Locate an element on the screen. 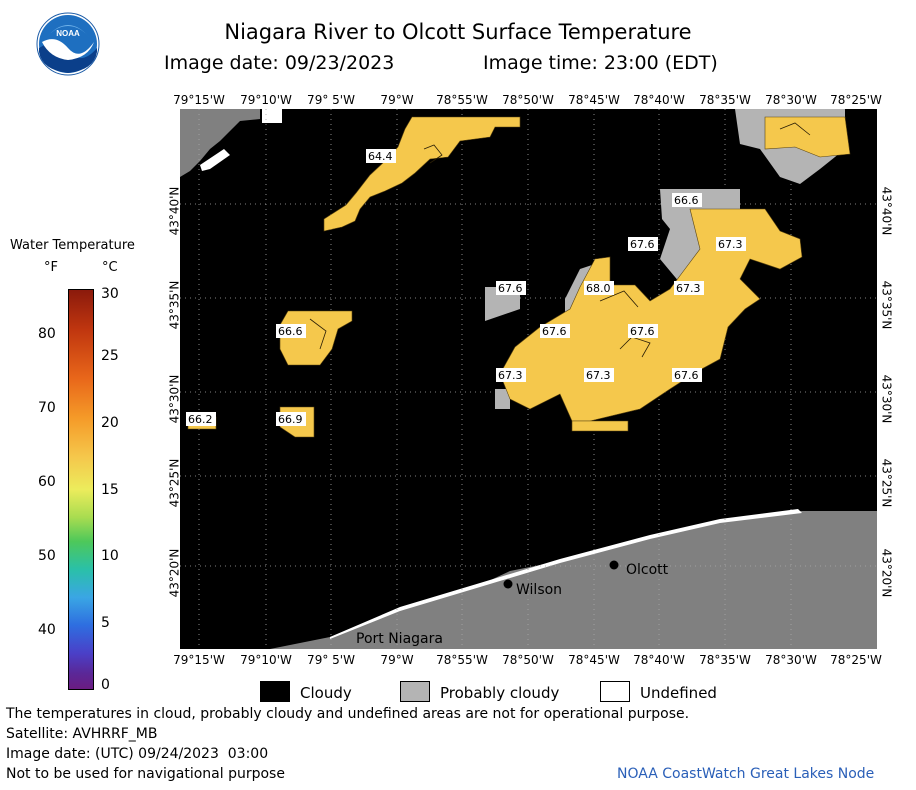  lat-tick-right: 43°30'N is located at coordinates (886, 399).